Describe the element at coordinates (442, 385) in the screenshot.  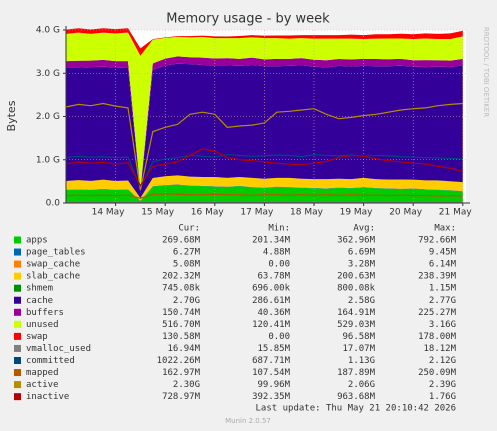
I see `stat-value: 2.39G` at that location.